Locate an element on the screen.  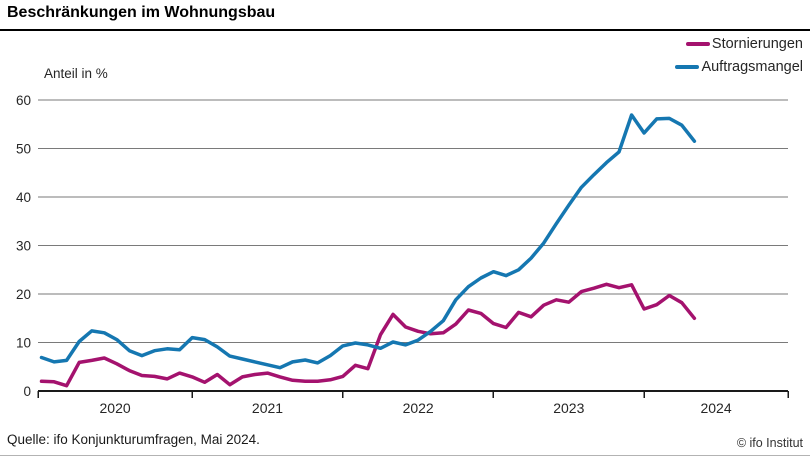
y-tick-label-10: 10 is located at coordinates (23, 343).